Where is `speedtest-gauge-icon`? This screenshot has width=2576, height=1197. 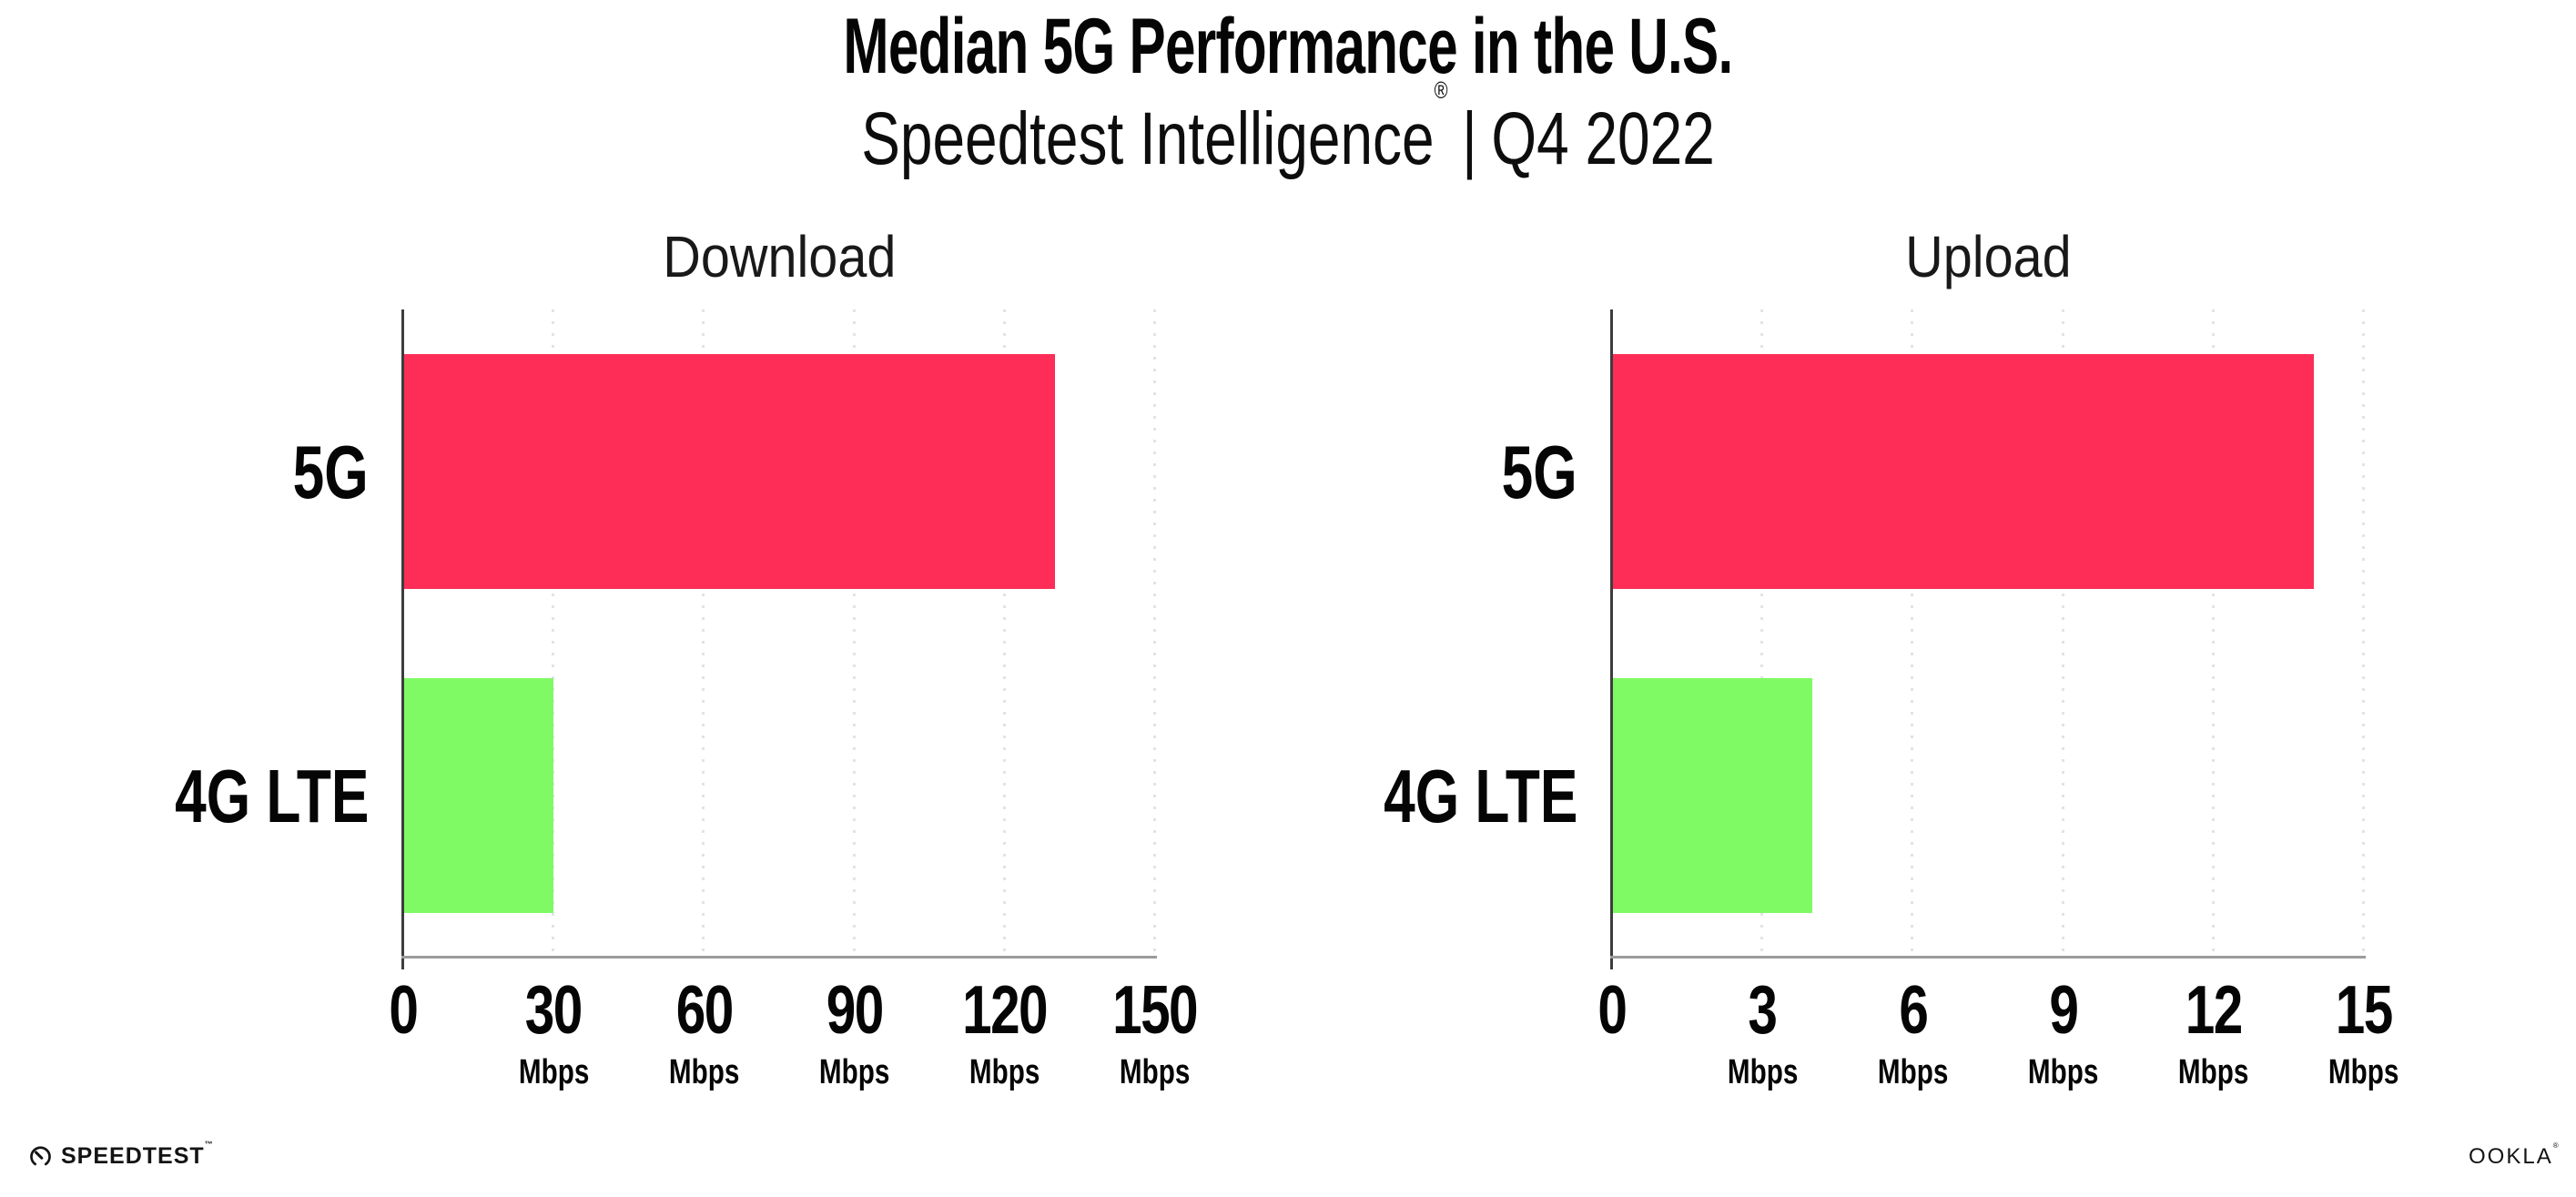
speedtest-gauge-icon is located at coordinates (40, 1156).